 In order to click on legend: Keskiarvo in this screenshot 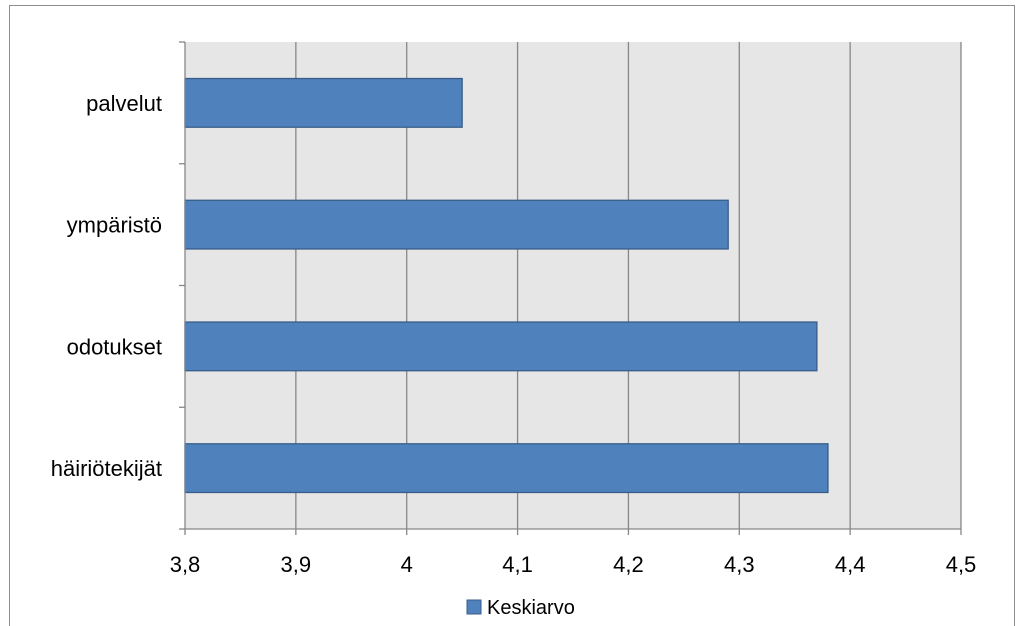, I will do `click(520, 608)`.